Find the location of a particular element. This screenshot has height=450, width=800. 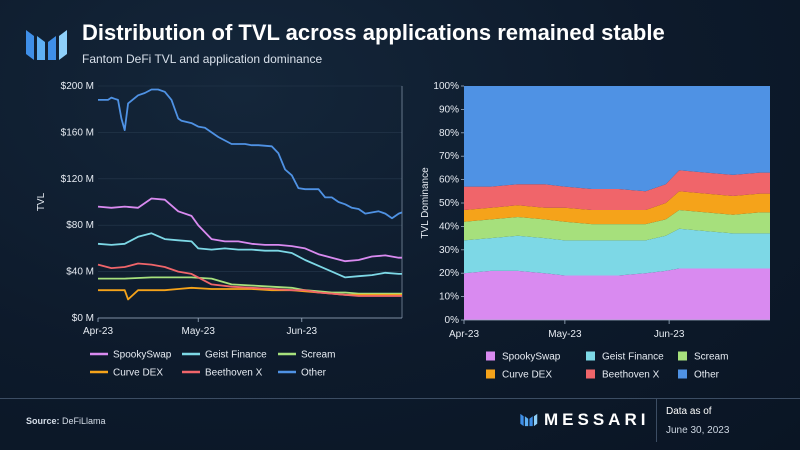

y-axis-title: TVL Dominance is located at coordinates (425, 203).